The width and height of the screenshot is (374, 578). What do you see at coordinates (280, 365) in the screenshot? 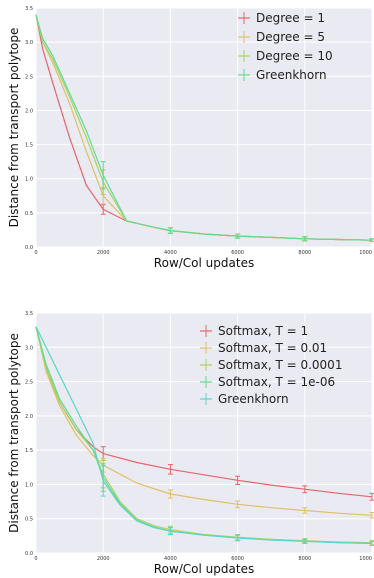
I see `legend-label: Softmax, T = 0.0001` at bounding box center [280, 365].